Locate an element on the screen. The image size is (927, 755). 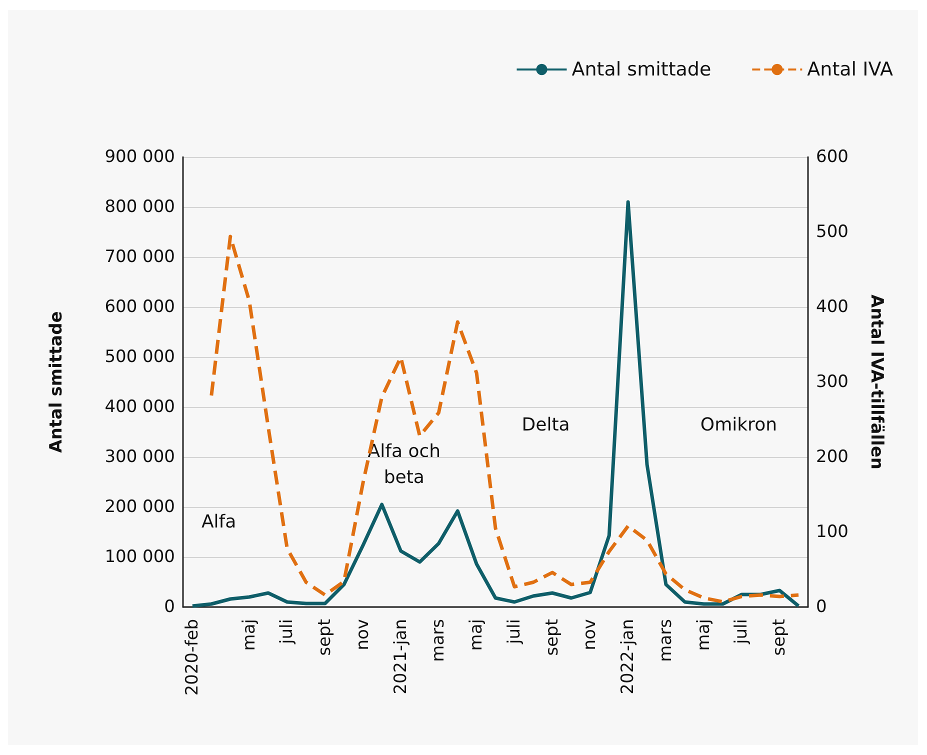
x-tick-label: 2020-feb is located at coordinates (192, 657).